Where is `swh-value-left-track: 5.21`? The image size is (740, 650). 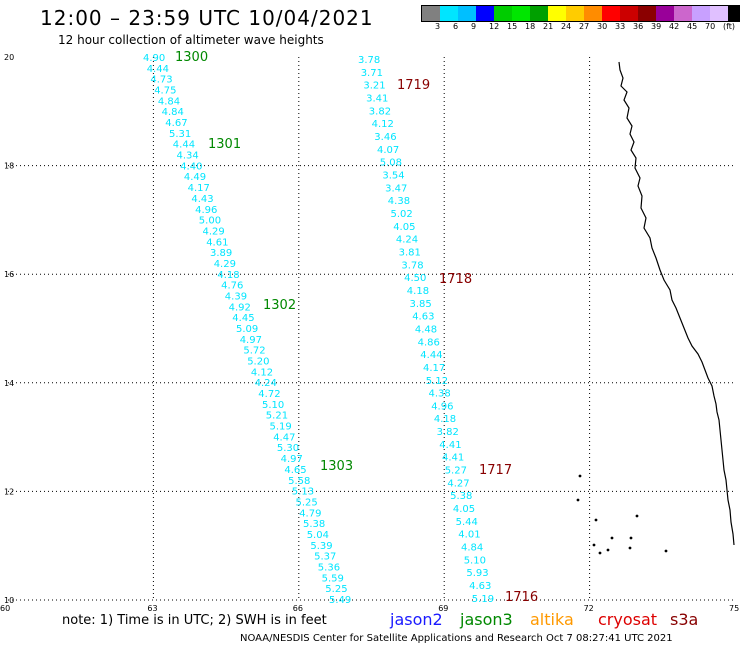 swh-value-left-track: 5.21 is located at coordinates (277, 416).